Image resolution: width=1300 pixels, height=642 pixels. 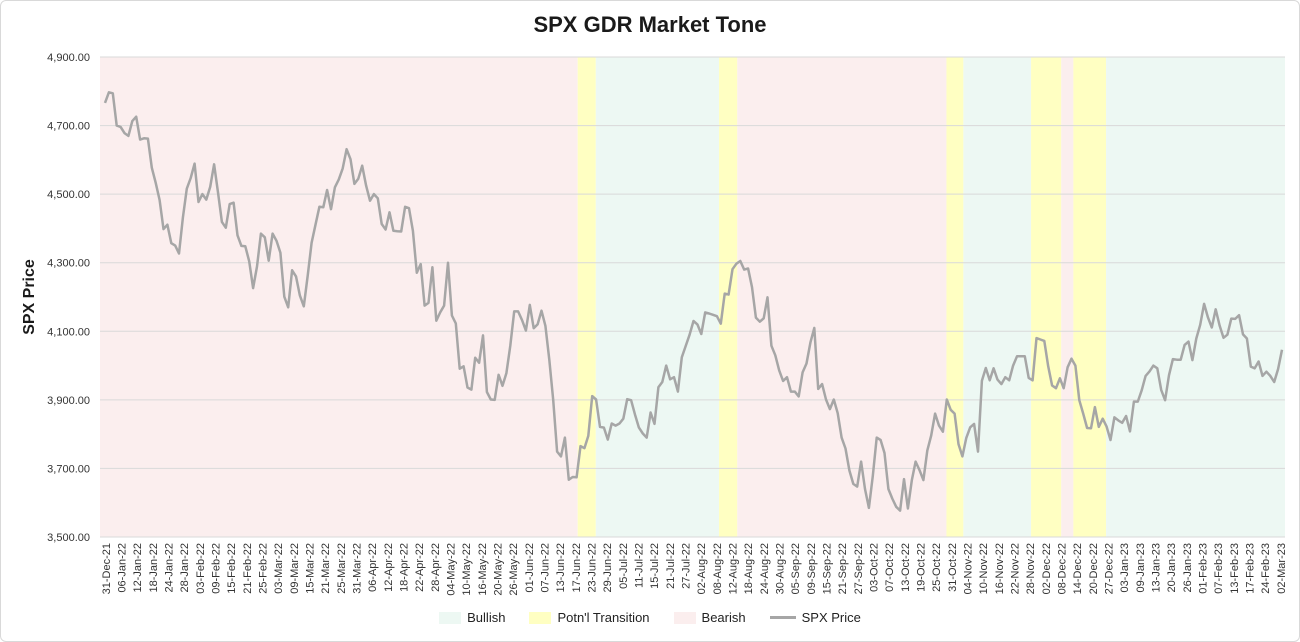 I want to click on x-tick-label: 16-Nov-22, so click(x=1000, y=568).